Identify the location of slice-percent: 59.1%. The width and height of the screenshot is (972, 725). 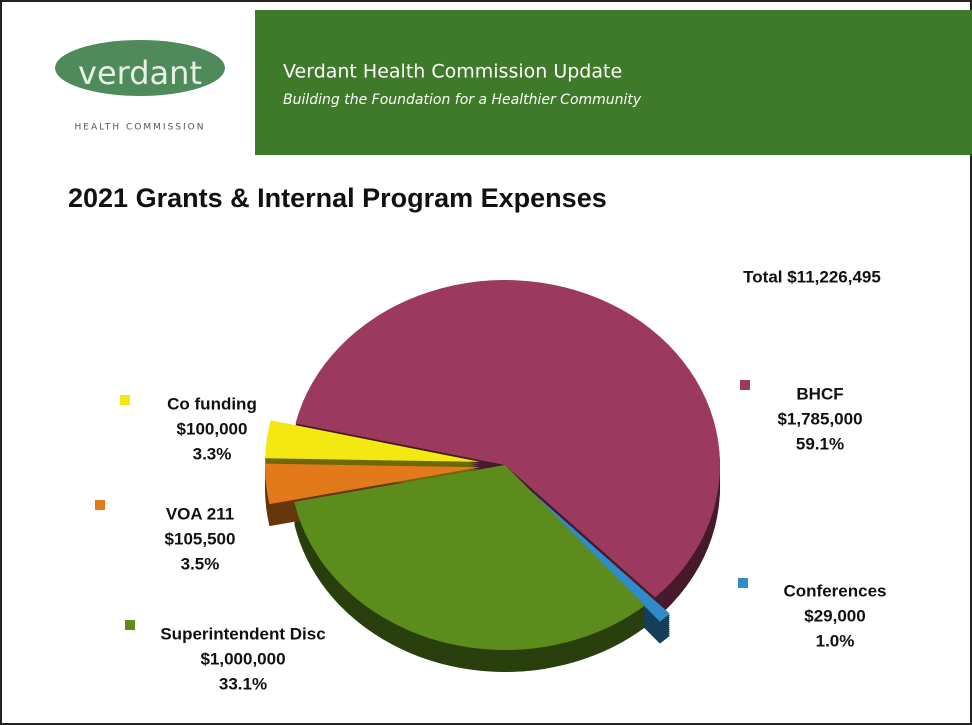
(820, 443).